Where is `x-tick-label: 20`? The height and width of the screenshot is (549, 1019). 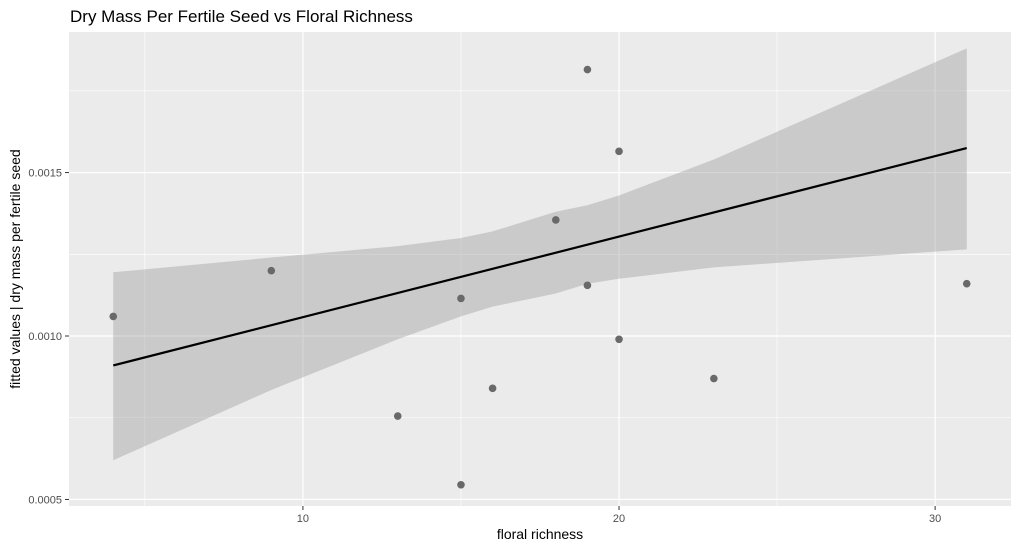
x-tick-label: 20 is located at coordinates (619, 519).